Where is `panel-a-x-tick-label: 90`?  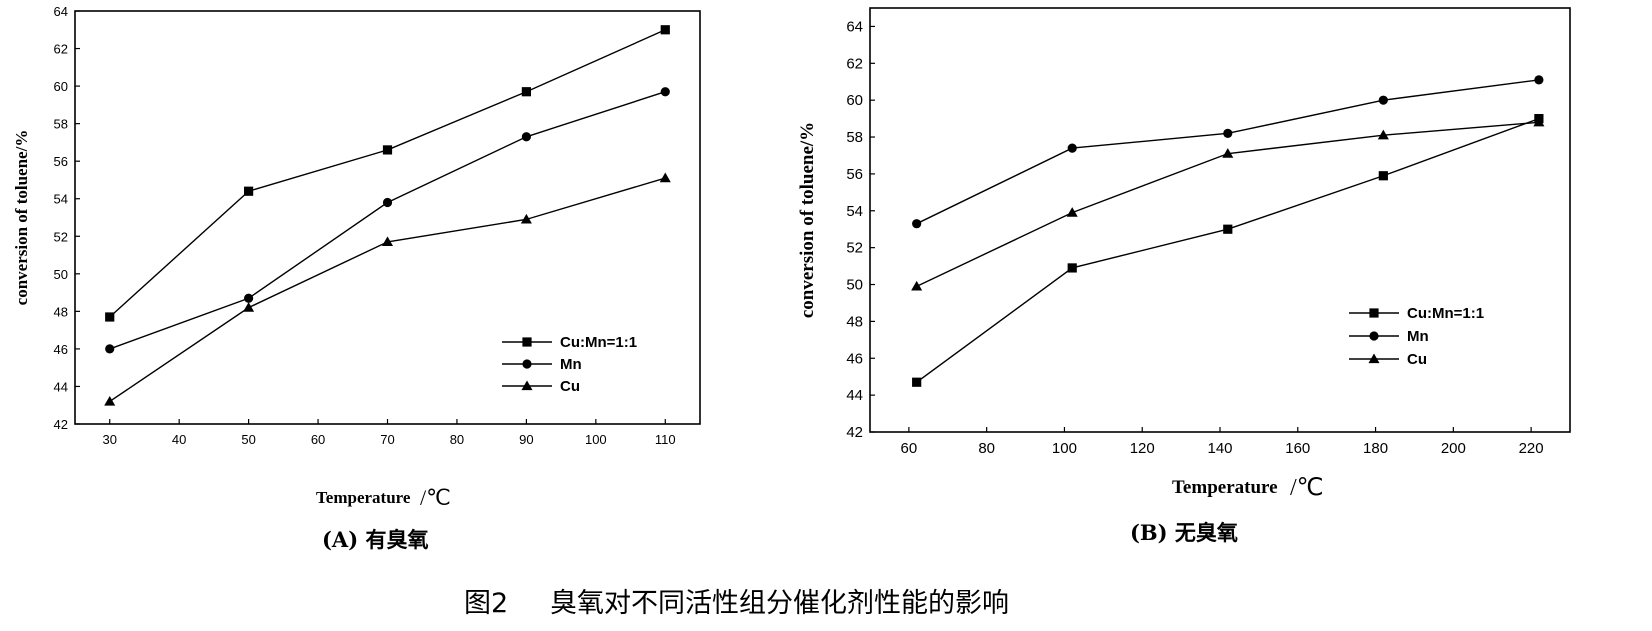 panel-a-x-tick-label: 90 is located at coordinates (526, 439).